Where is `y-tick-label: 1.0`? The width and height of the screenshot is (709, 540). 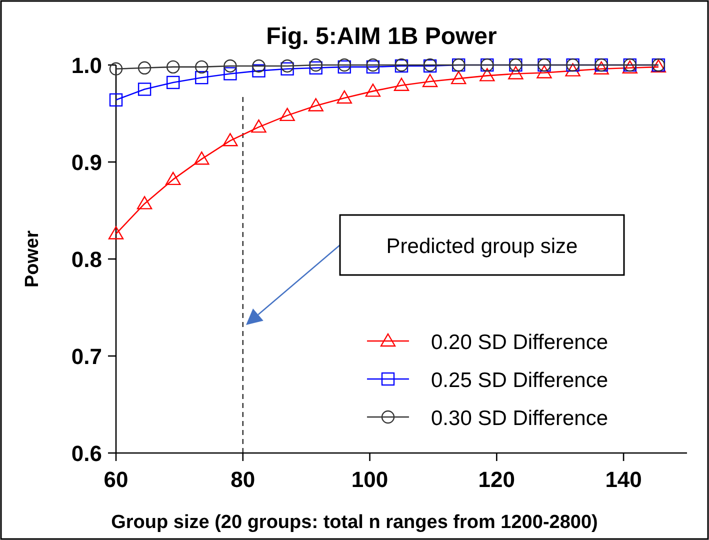
y-tick-label: 1.0 is located at coordinates (86, 65).